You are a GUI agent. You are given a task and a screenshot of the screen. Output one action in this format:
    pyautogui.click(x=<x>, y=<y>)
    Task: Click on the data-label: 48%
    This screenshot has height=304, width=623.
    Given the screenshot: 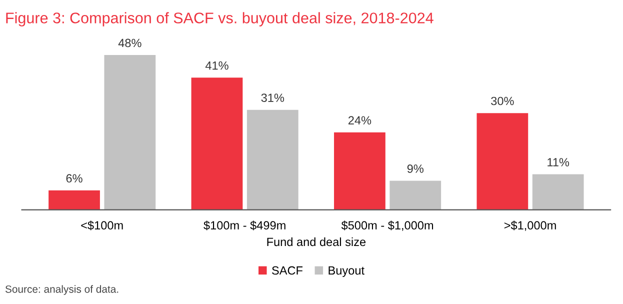 What is the action you would take?
    pyautogui.click(x=130, y=43)
    